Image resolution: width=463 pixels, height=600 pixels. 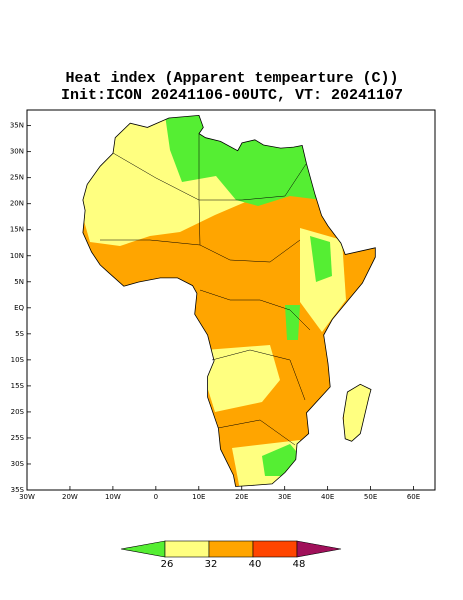 What do you see at coordinates (198, 497) in the screenshot?
I see `x-tick-label: 10E` at bounding box center [198, 497].